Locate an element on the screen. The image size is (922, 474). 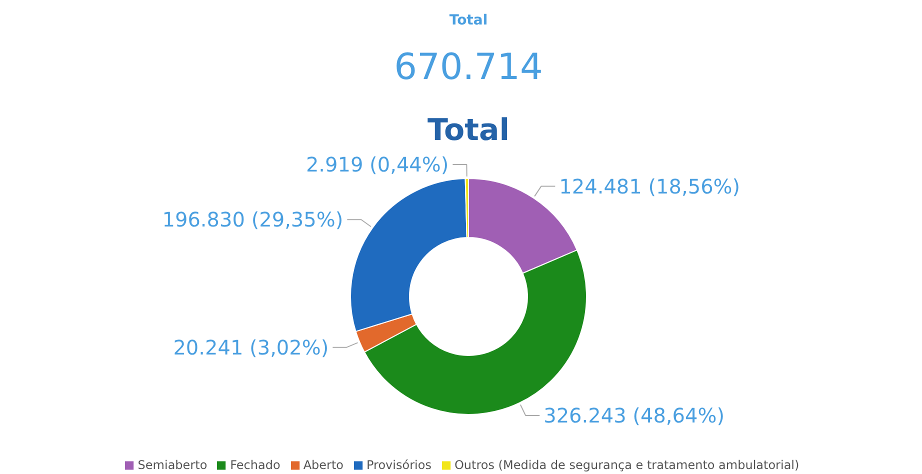
text: Total is located at coordinates (468, 20).